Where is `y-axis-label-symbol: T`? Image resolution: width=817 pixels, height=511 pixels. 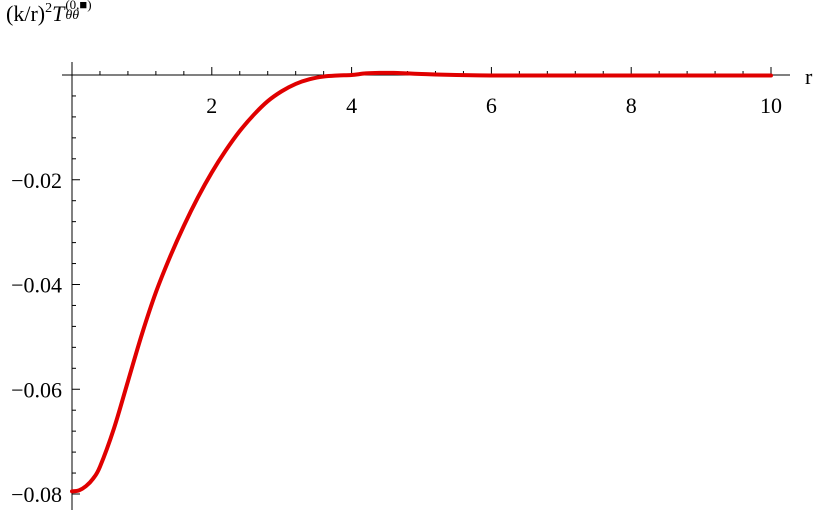
y-axis-label-symbol: T is located at coordinates (58, 13).